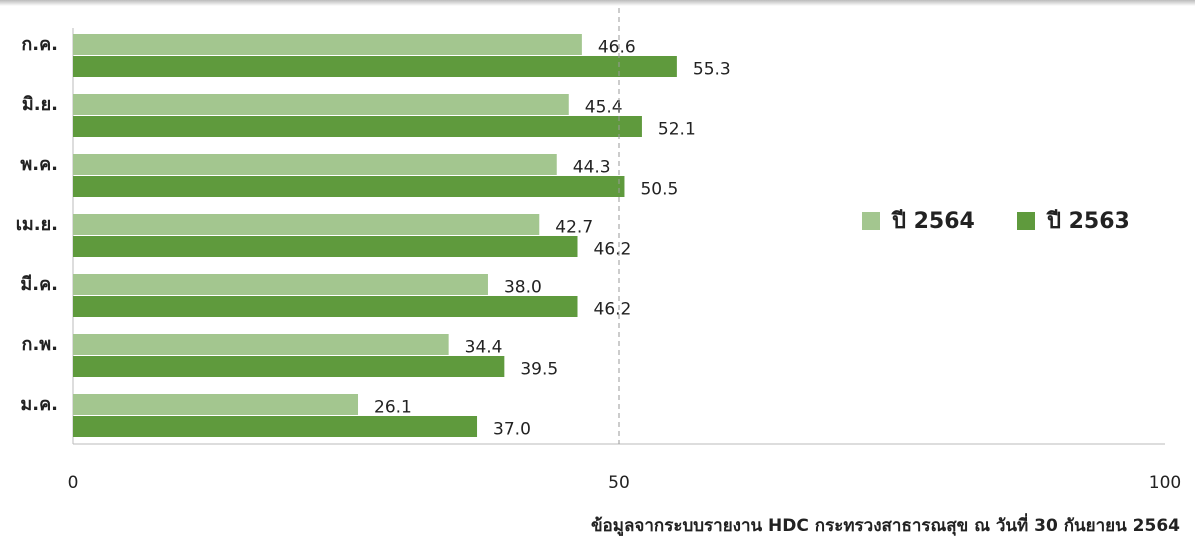 This screenshot has height=544, width=1195. I want to click on value-label: 44.3, so click(592, 168).